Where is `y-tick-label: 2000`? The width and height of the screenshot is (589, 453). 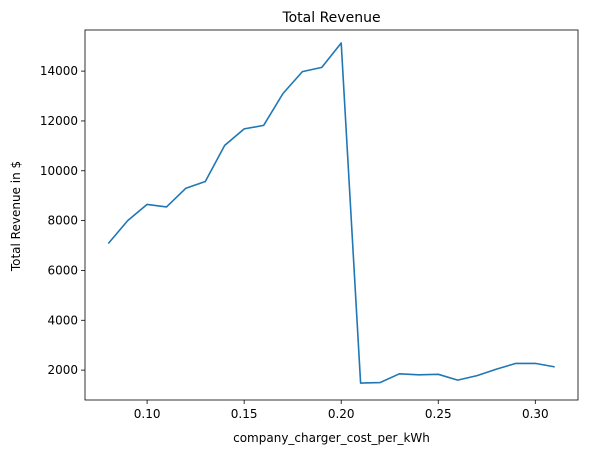
y-tick-label: 2000 is located at coordinates (62, 370).